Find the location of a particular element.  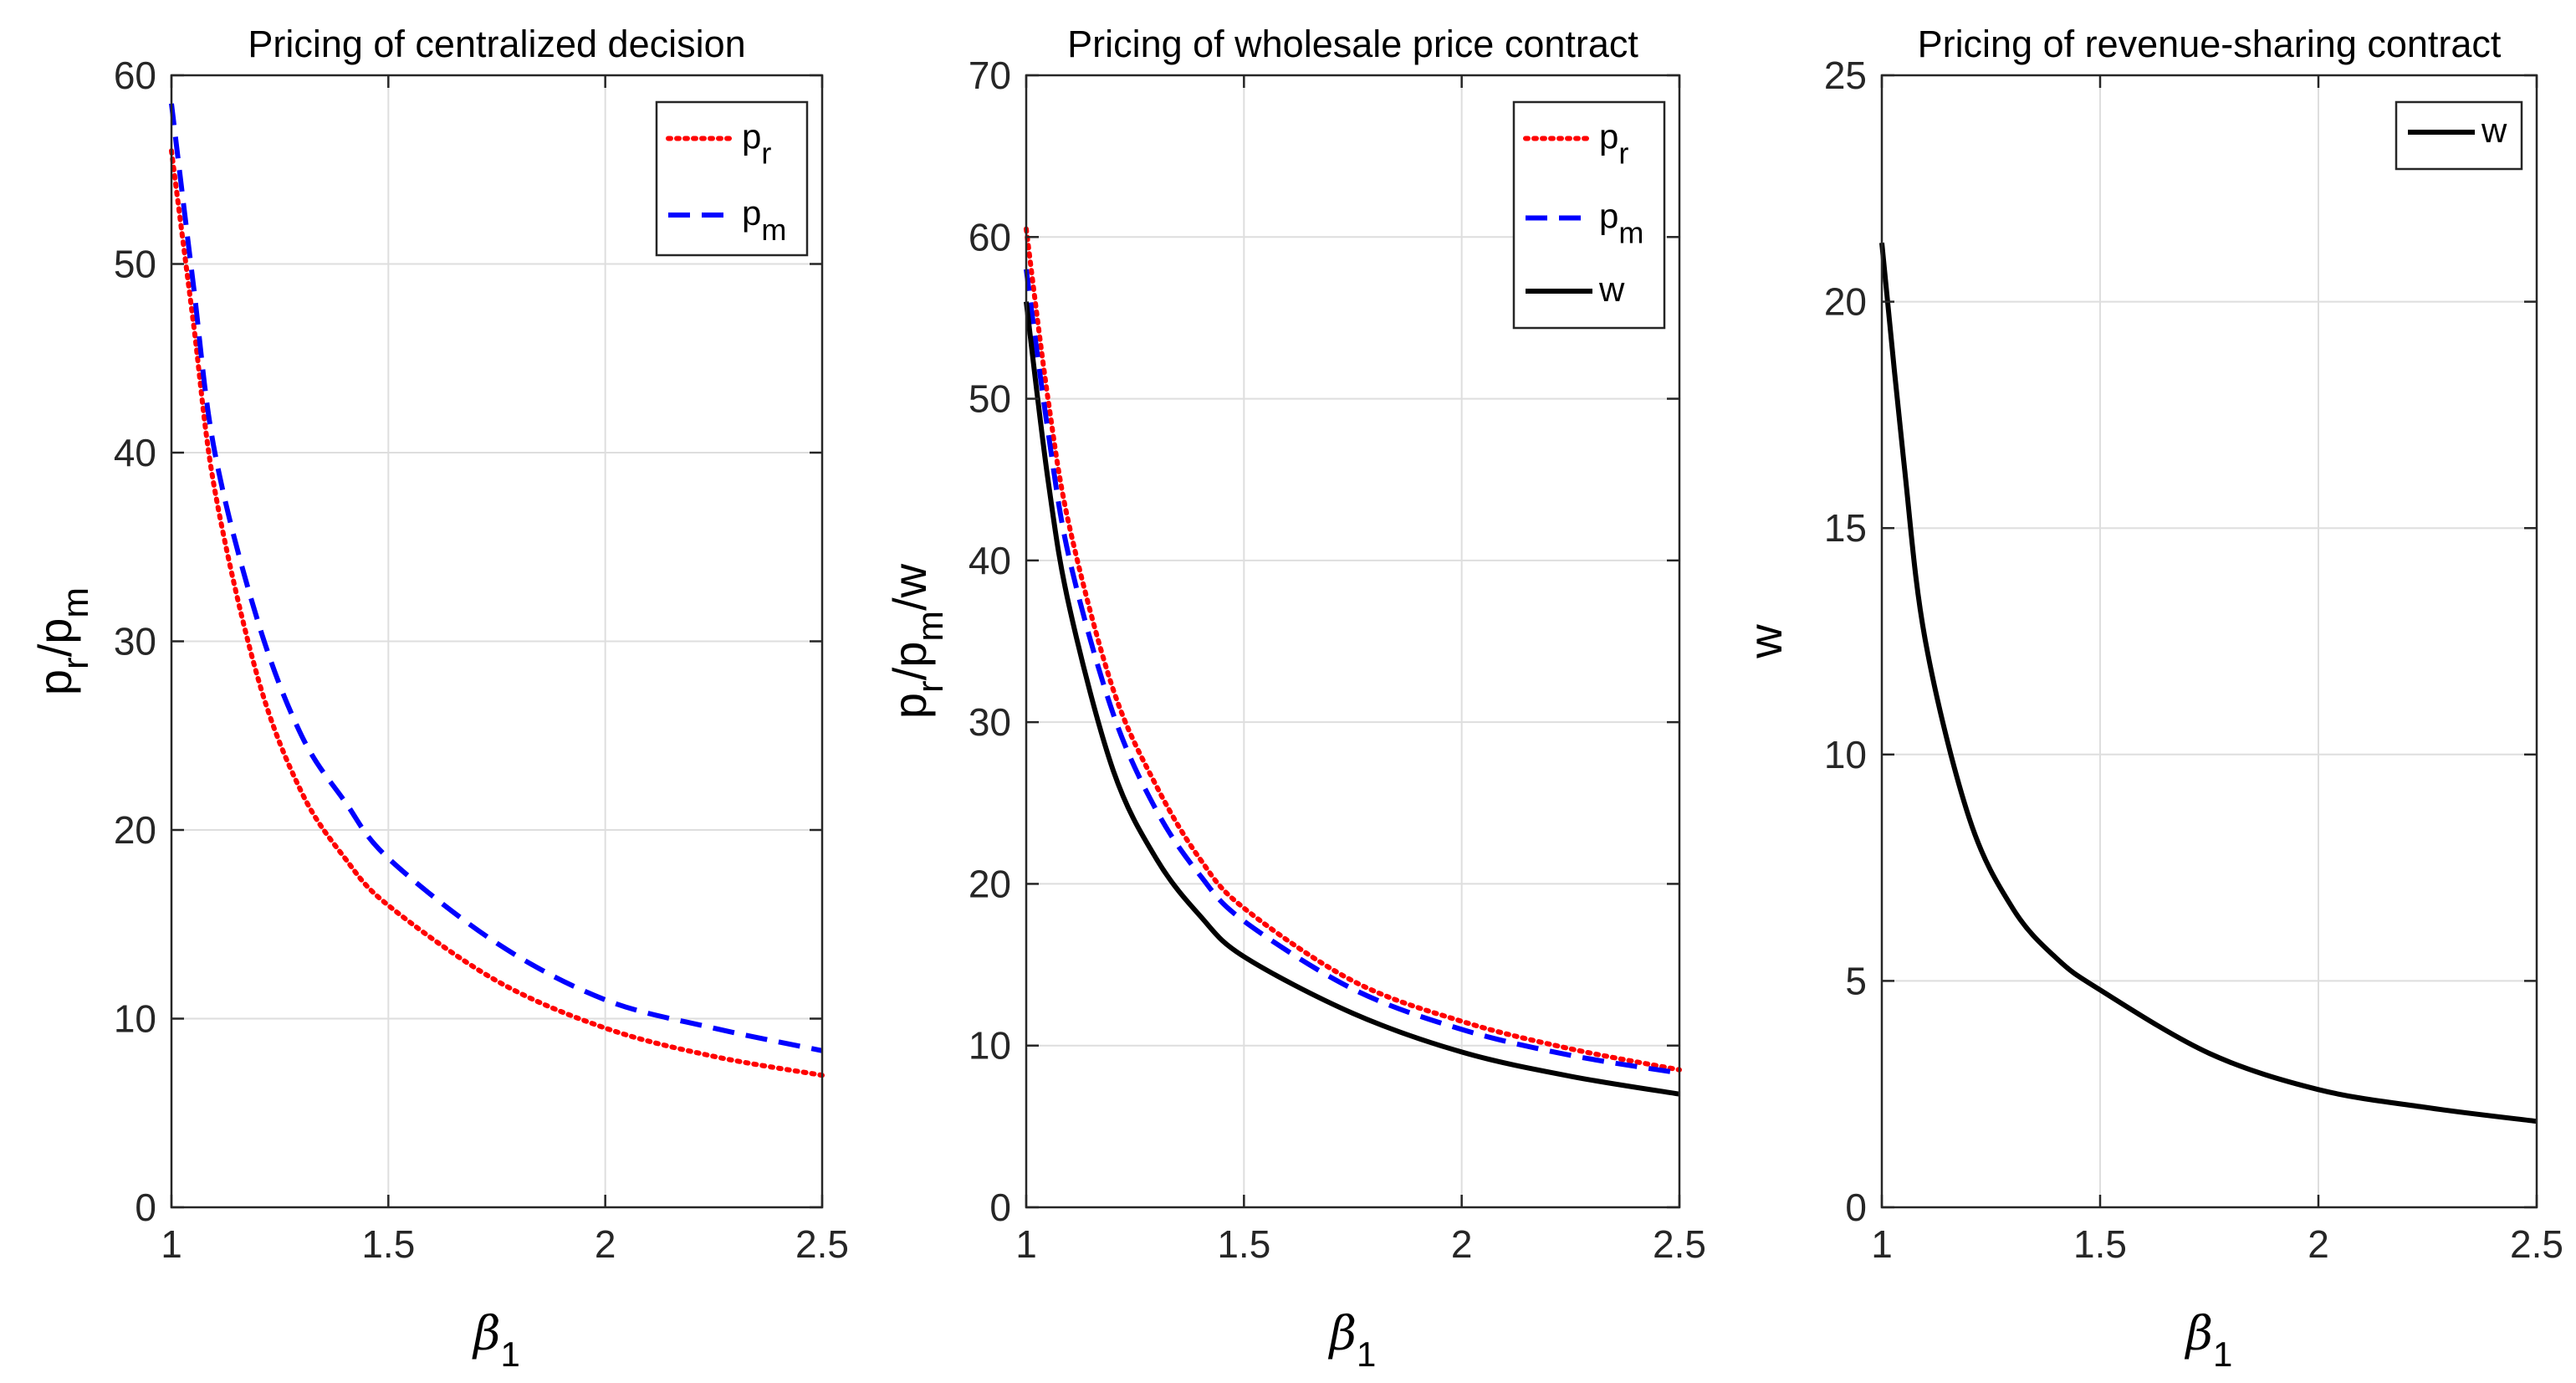

legend: pr pm is located at coordinates (732, 179).